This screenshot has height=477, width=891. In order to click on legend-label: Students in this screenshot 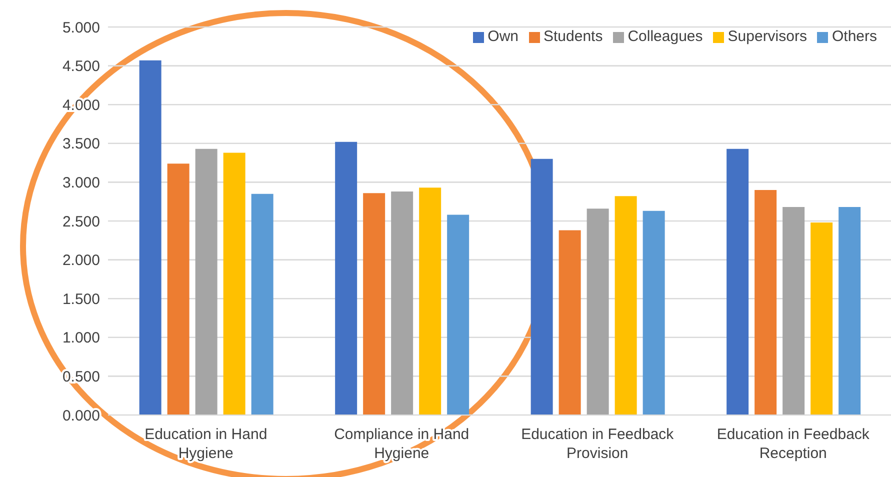, I will do `click(573, 36)`.